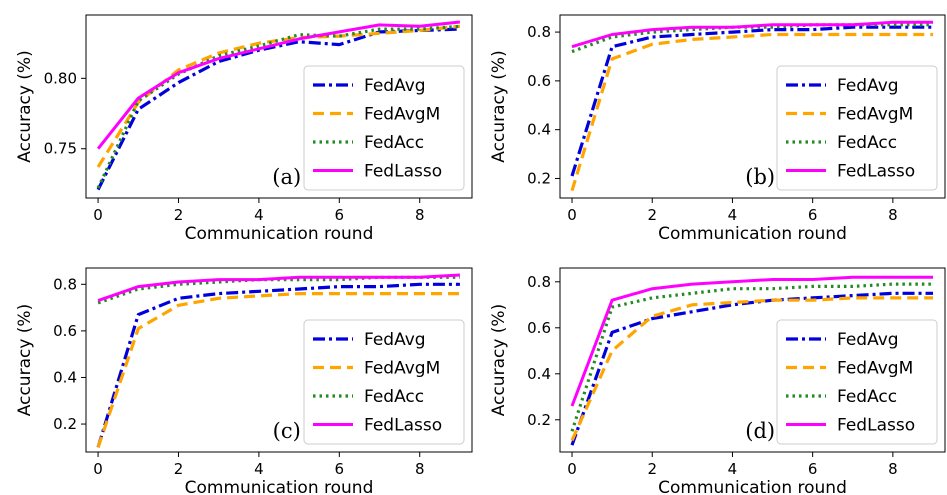  I want to click on panel-label: (a), so click(286, 177).